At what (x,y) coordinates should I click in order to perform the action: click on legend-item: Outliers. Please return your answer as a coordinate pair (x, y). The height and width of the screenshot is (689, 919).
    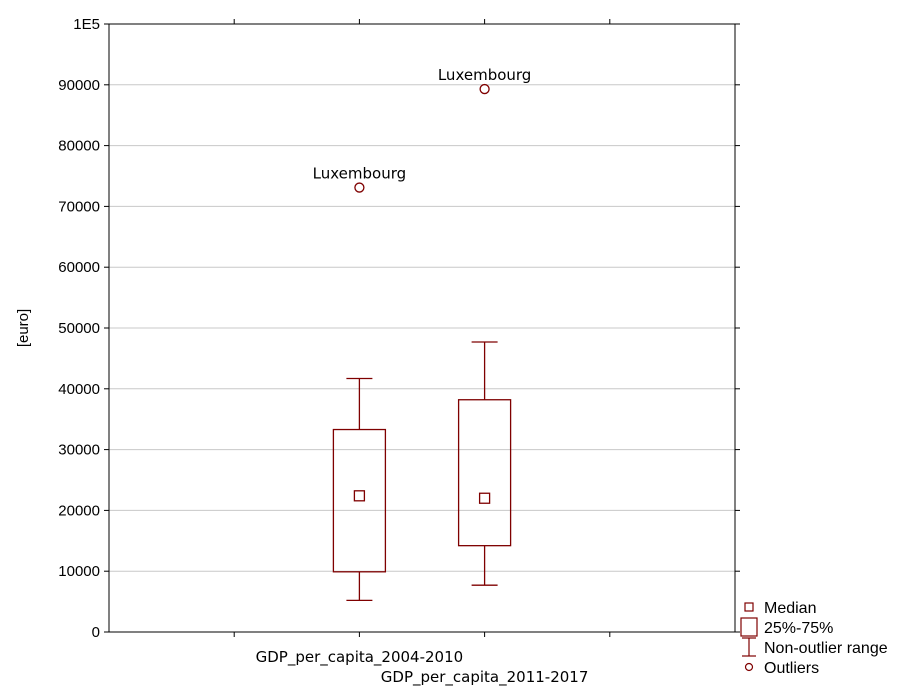
    Looking at the image, I should click on (781, 668).